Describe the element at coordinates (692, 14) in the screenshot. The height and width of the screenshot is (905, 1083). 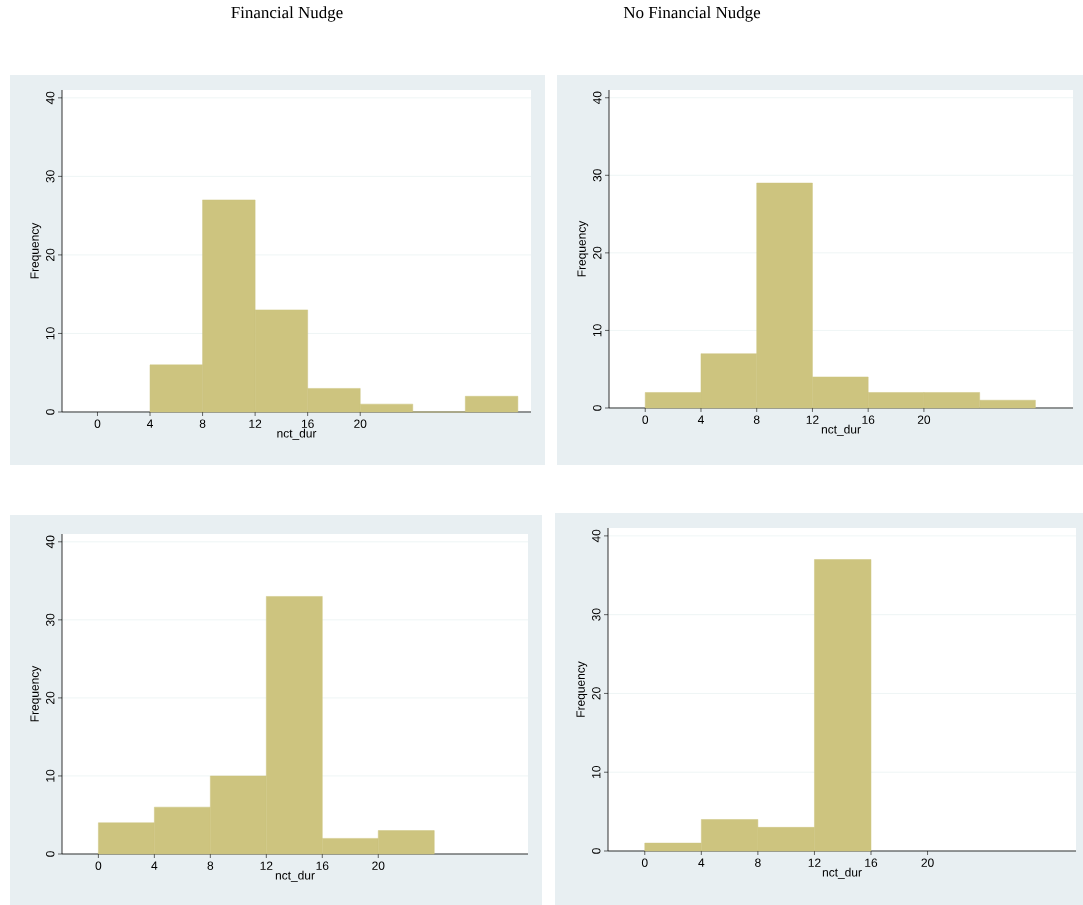
I see `chart-title: No Financial Nudge` at that location.